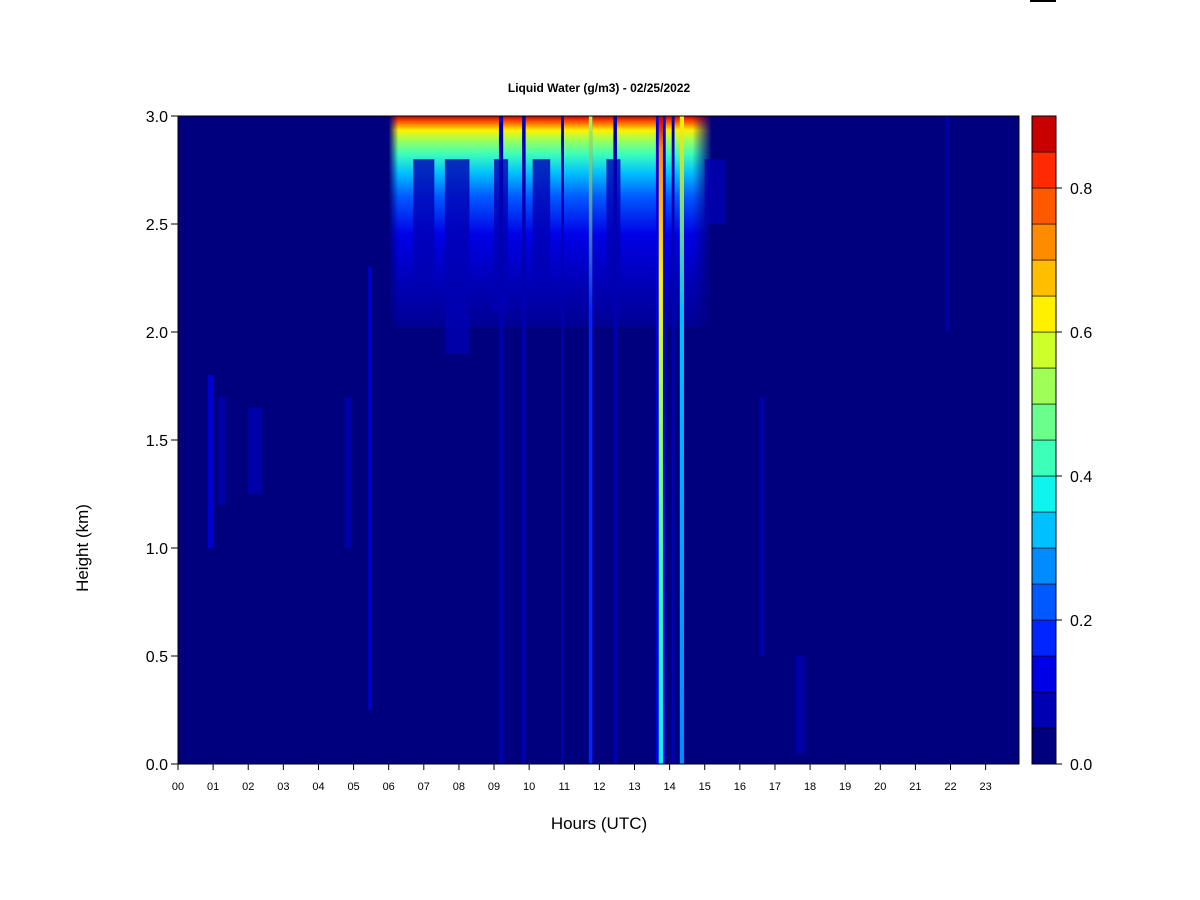  What do you see at coordinates (845, 787) in the screenshot?
I see `x-tick-label: 19` at bounding box center [845, 787].